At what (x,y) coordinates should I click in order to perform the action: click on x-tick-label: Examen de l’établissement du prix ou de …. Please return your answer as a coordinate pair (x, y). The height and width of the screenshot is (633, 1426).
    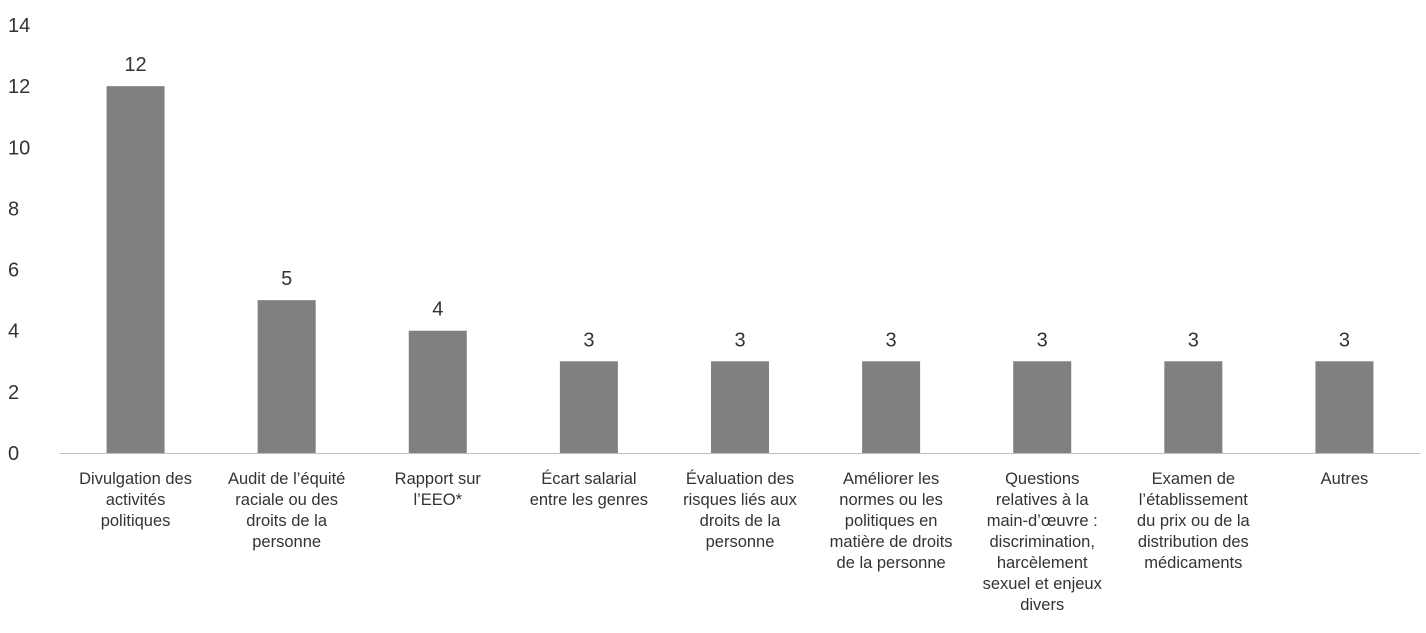
    Looking at the image, I should click on (1193, 521).